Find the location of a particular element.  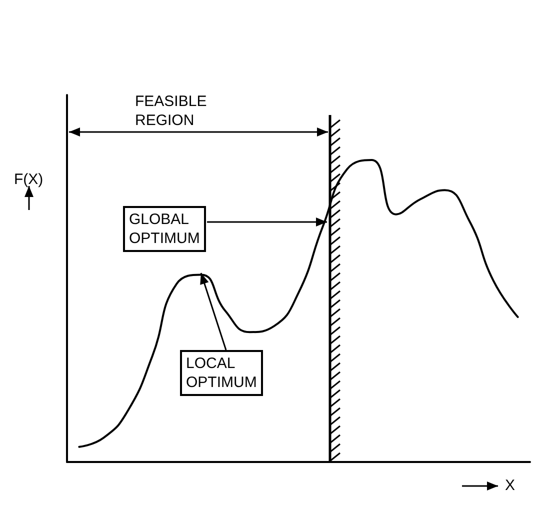

annotation: LOCAL OPTIMUM is located at coordinates (221, 373).